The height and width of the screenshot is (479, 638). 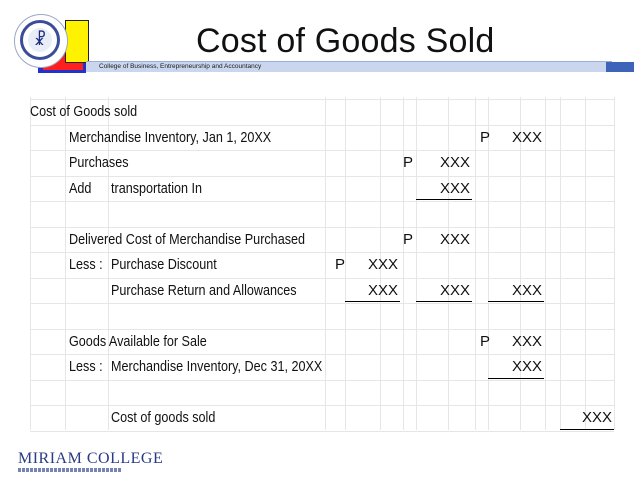 I want to click on row-label: Purchase Discount, so click(x=164, y=264).